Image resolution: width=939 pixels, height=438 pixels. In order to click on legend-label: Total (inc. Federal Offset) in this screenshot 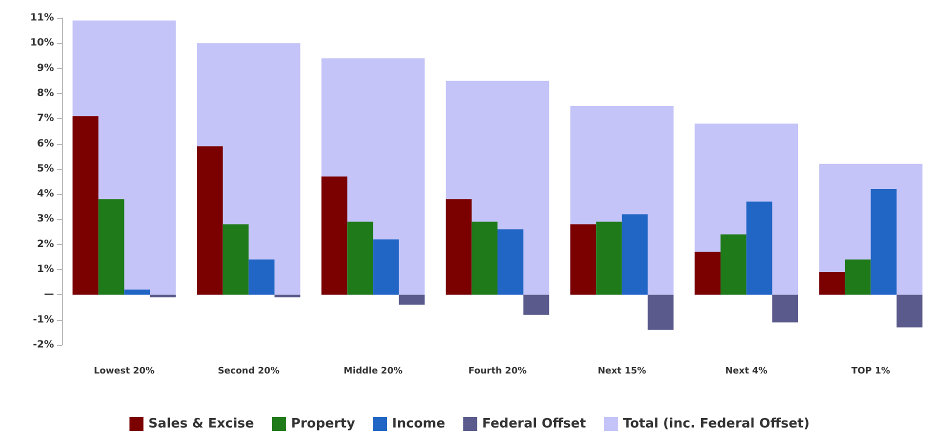, I will do `click(716, 424)`.